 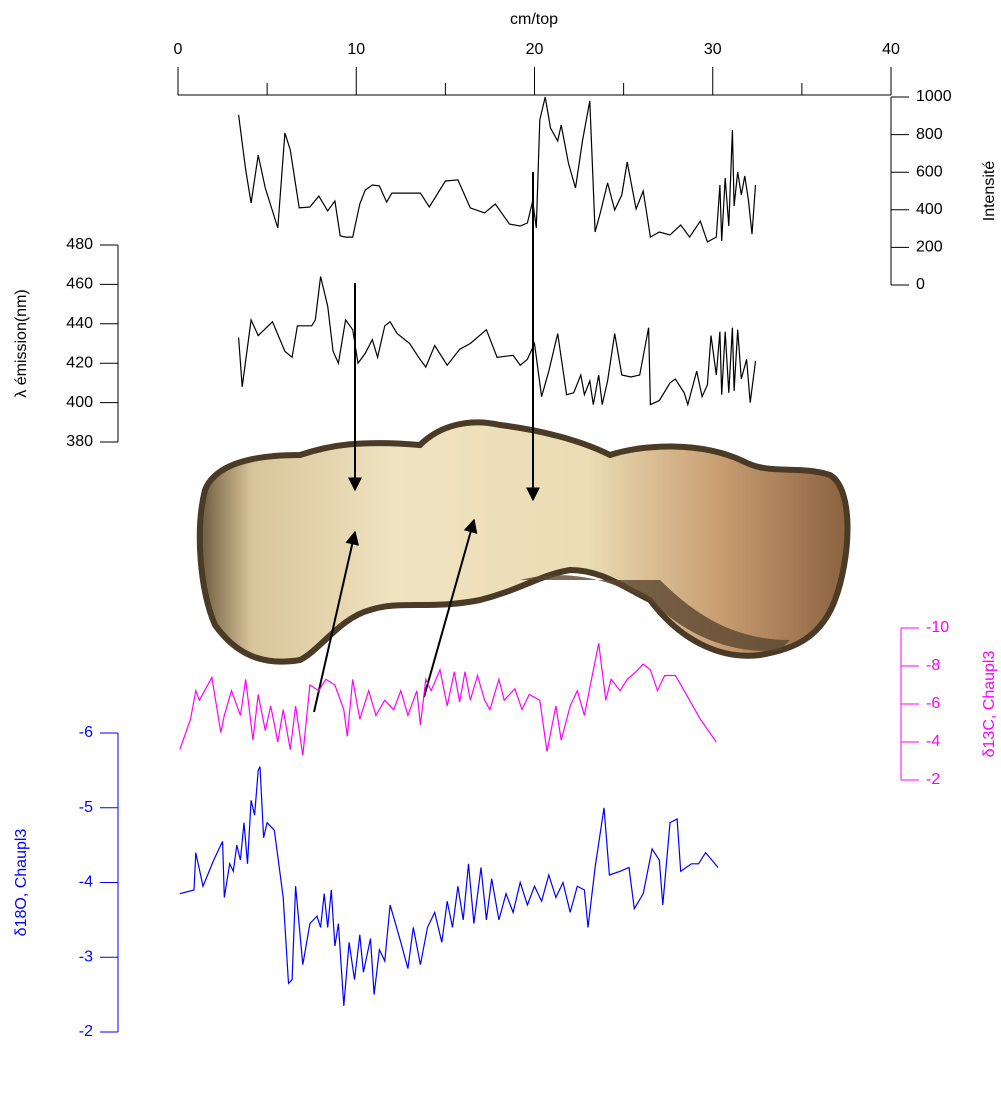 What do you see at coordinates (989, 191) in the screenshot?
I see `y-axis-label: Intensité` at bounding box center [989, 191].